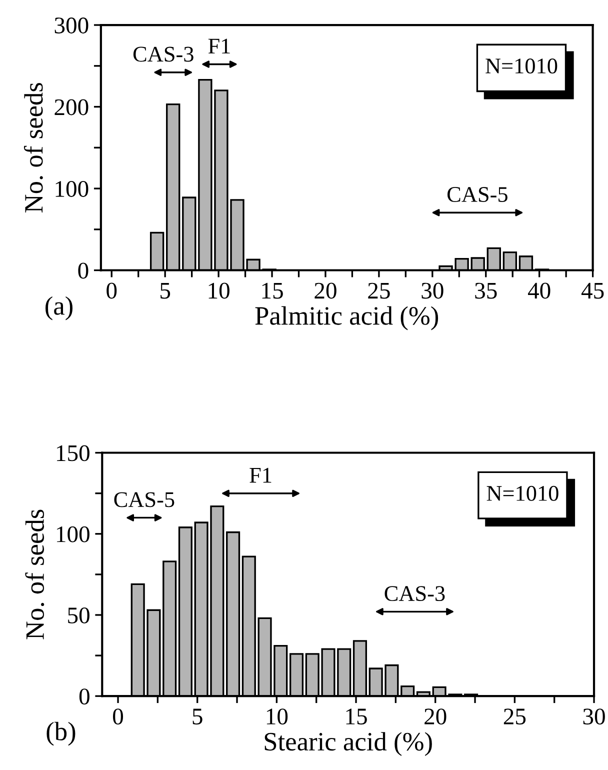  What do you see at coordinates (71, 26) in the screenshot?
I see `y-tick-label: 300` at bounding box center [71, 26].